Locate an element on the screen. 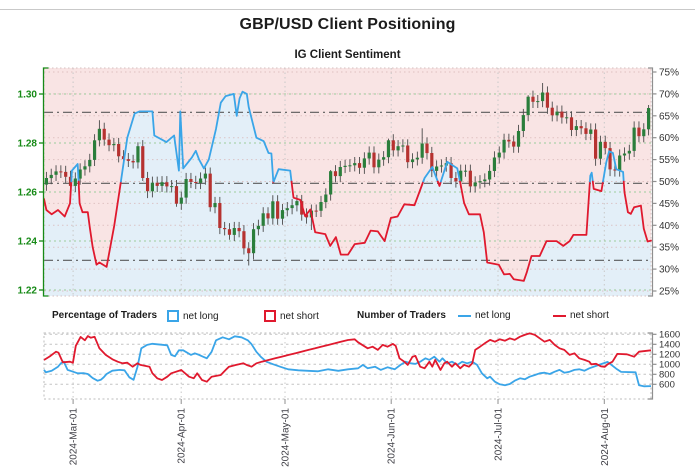  traders-net-long-line is located at coordinates (347, 361).